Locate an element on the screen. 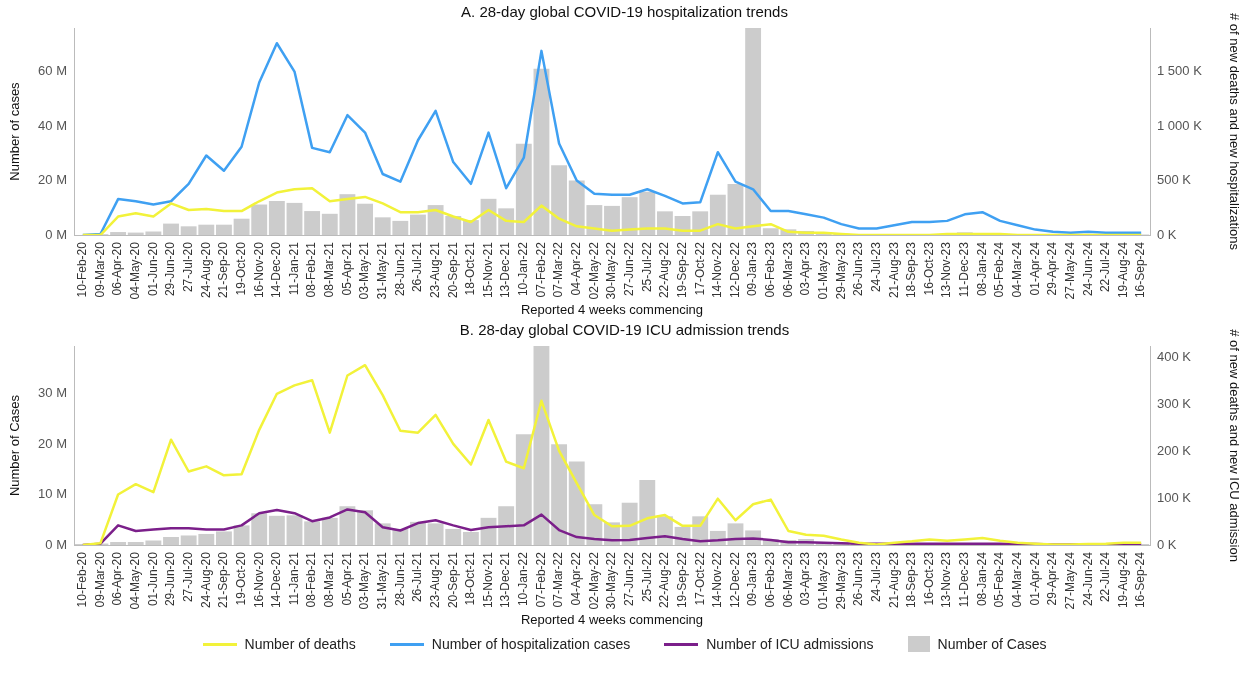 Image resolution: width=1249 pixels, height=677 pixels. y2-tick-label: 1 000 K is located at coordinates (1180, 125).